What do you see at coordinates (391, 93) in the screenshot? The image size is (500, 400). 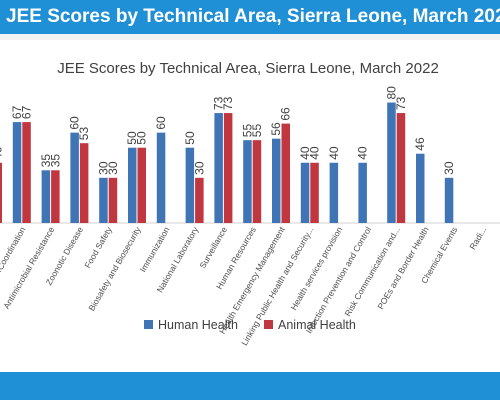 I see `bar-value-label: 80` at bounding box center [391, 93].